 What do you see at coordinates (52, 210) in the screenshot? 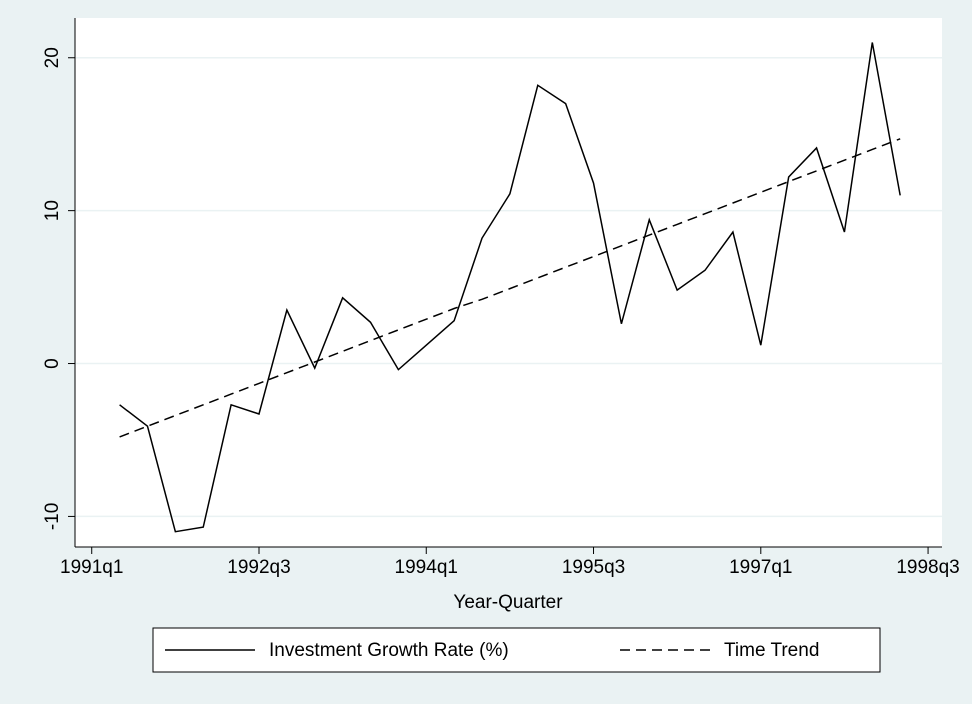
I see `y-tick-label: 10` at bounding box center [52, 210].